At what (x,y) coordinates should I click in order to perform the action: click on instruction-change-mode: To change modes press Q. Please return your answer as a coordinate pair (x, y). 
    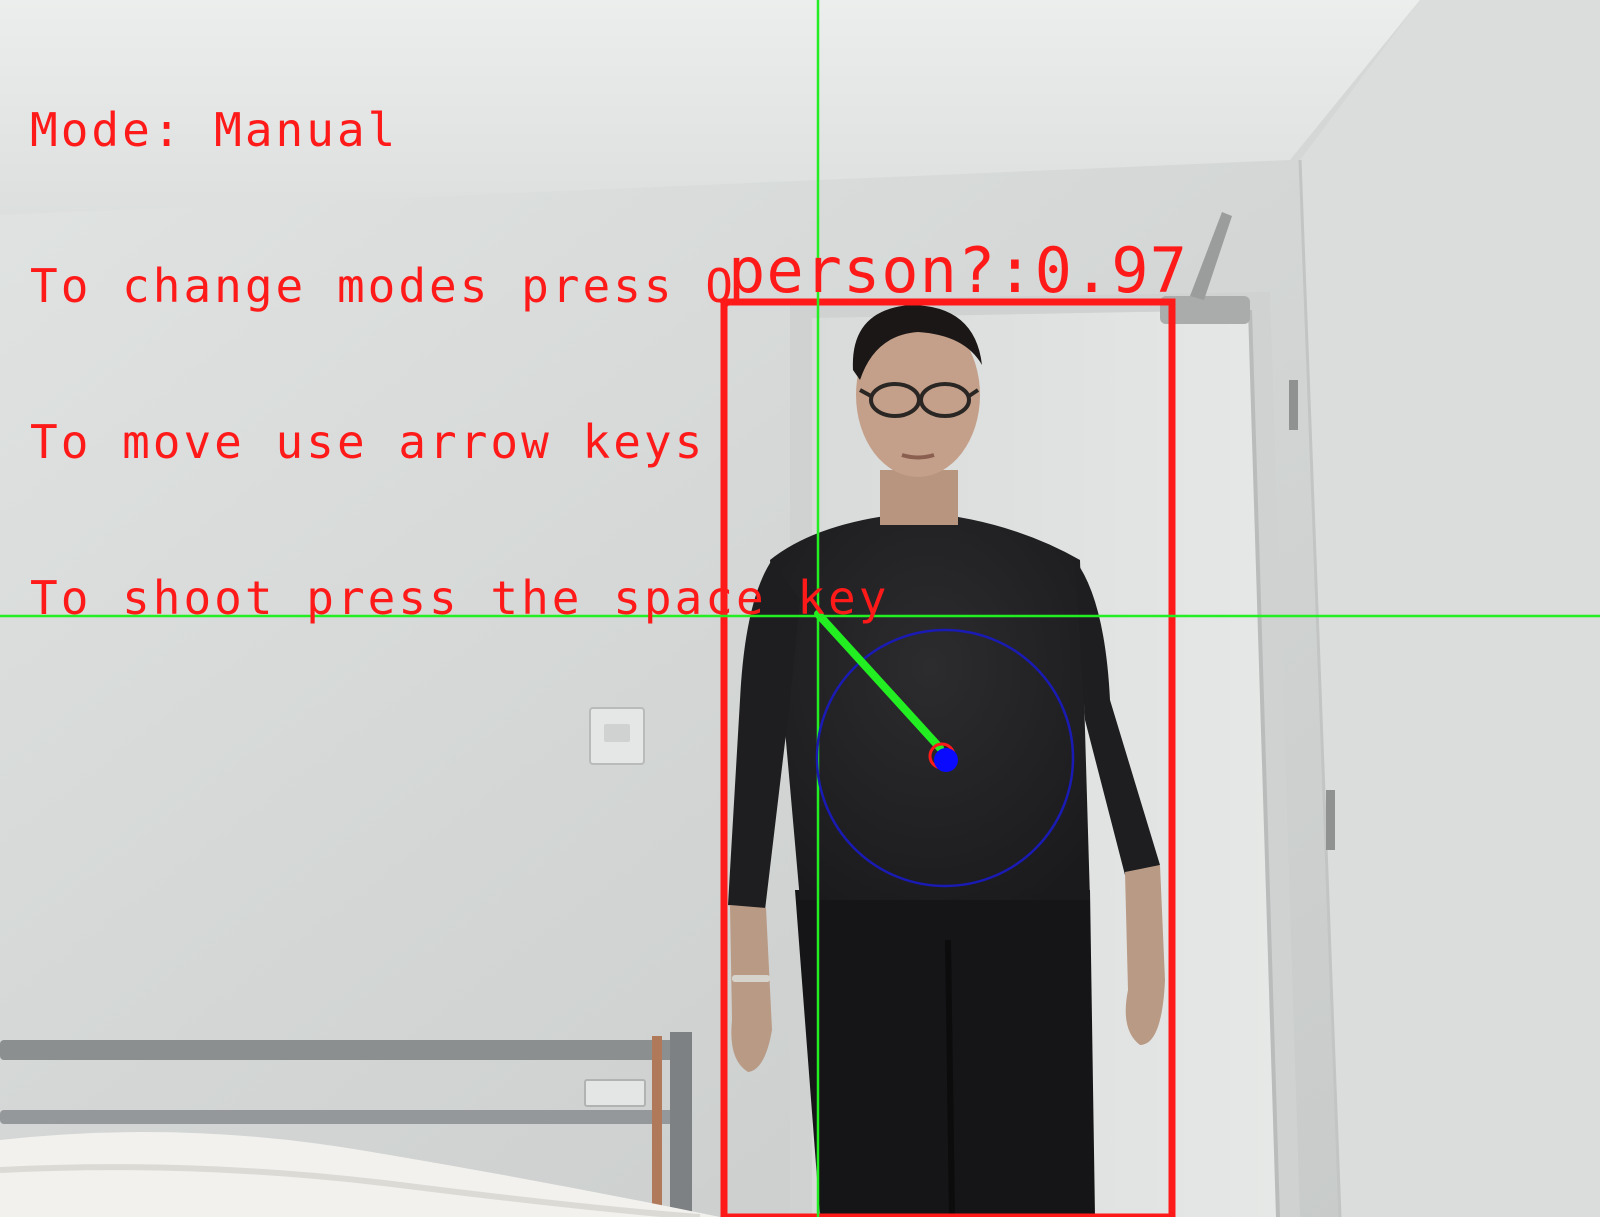
    Looking at the image, I should click on (383, 286).